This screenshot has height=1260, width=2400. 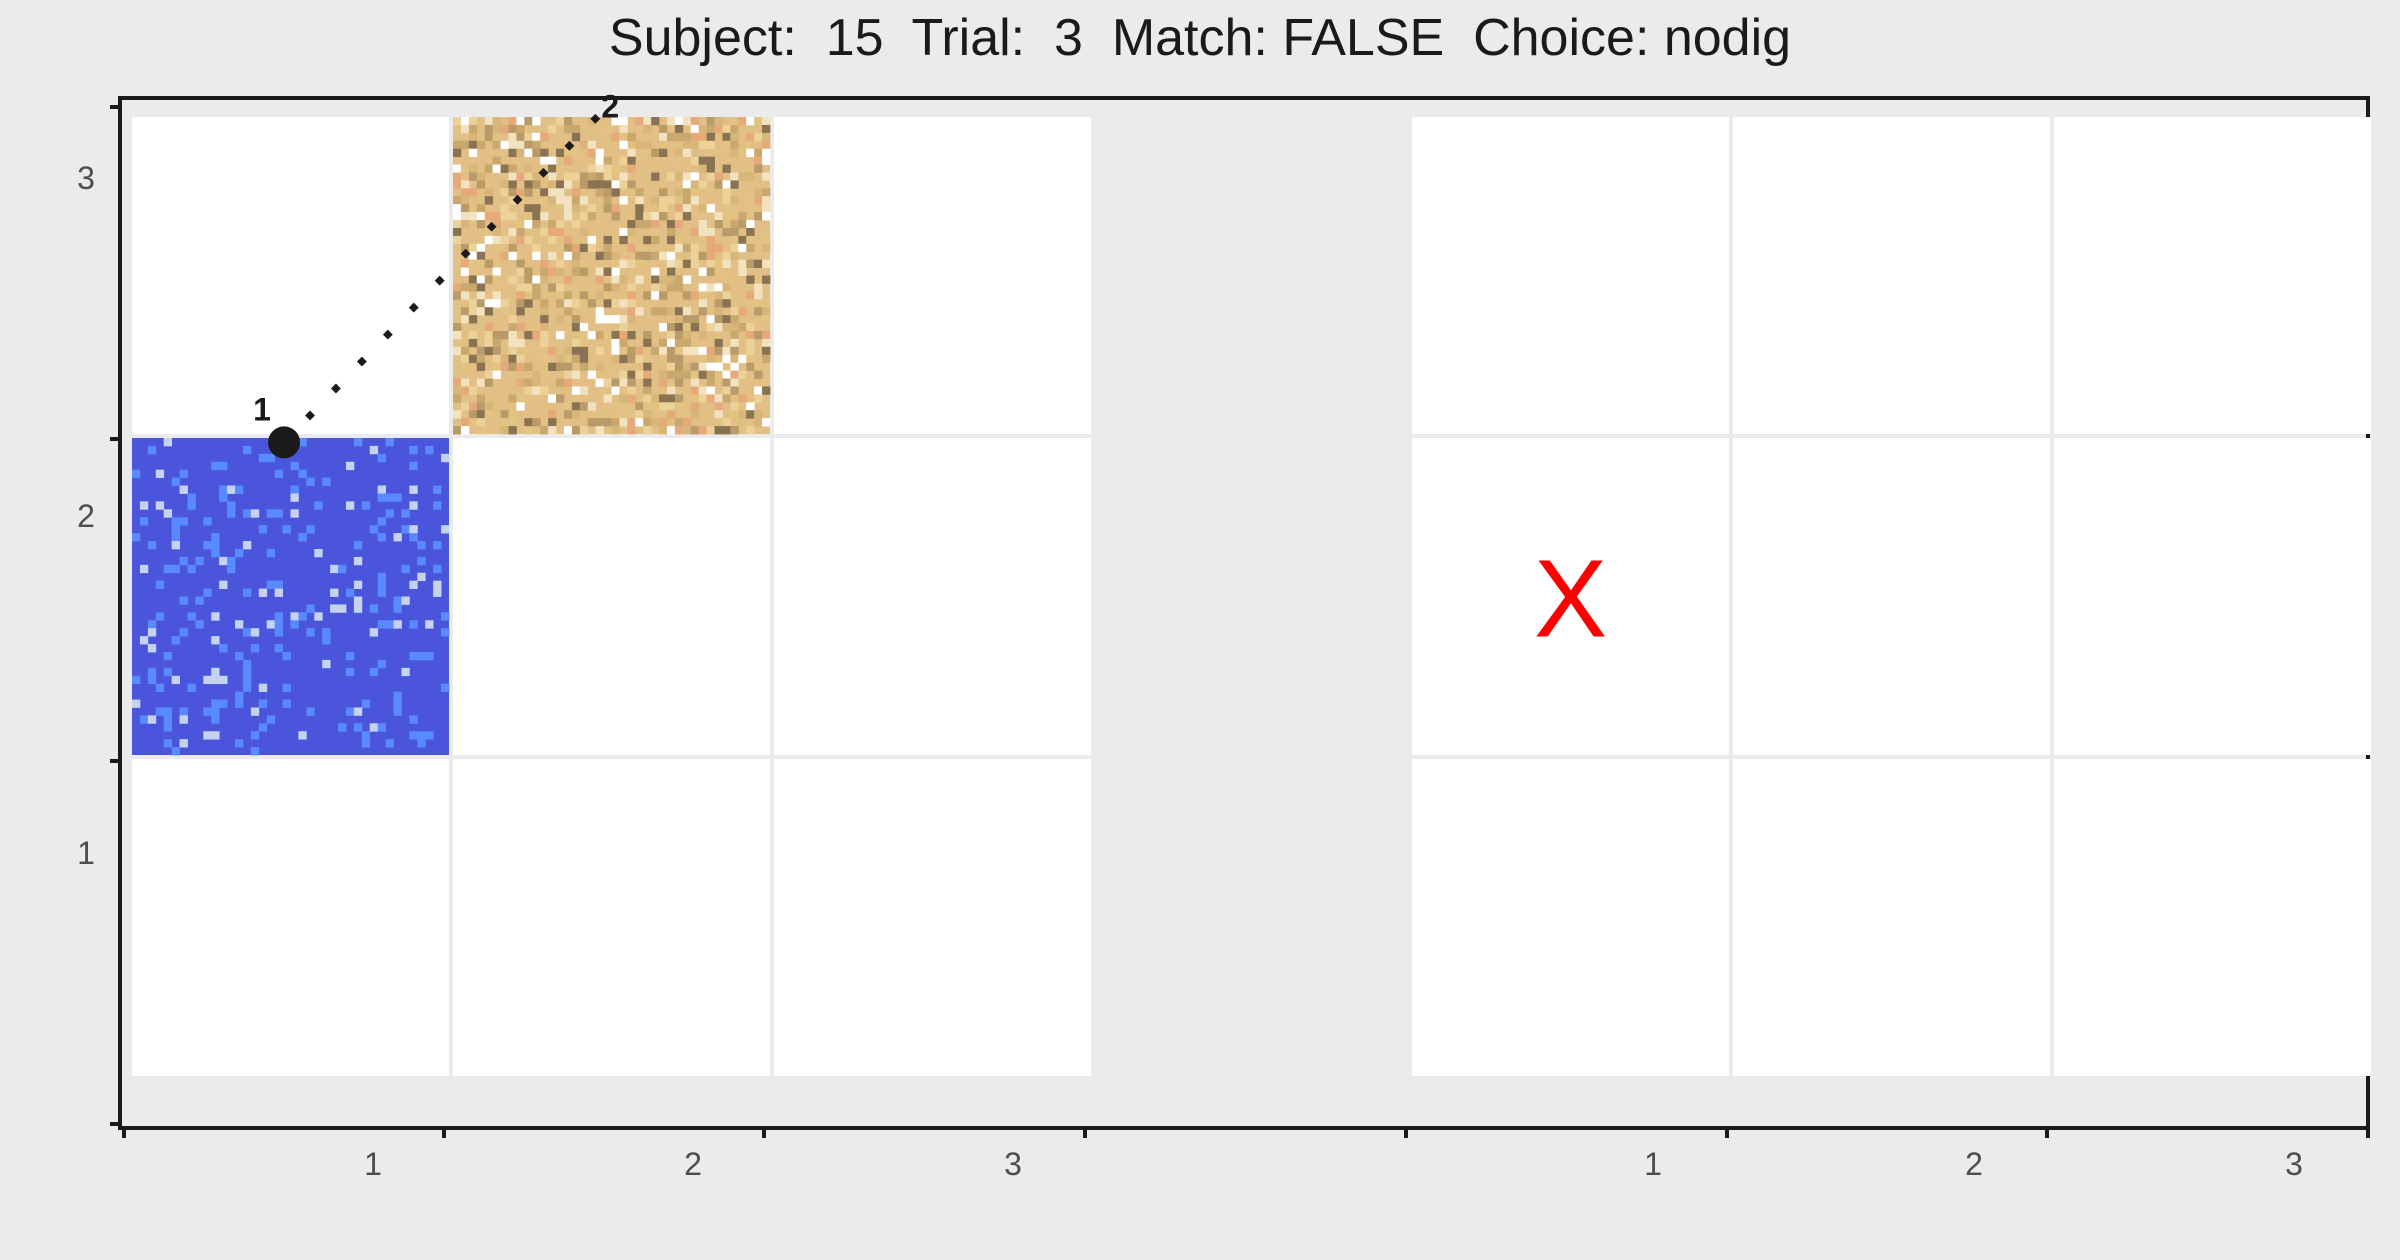 What do you see at coordinates (1570, 599) in the screenshot?
I see `x-marker: X` at bounding box center [1570, 599].